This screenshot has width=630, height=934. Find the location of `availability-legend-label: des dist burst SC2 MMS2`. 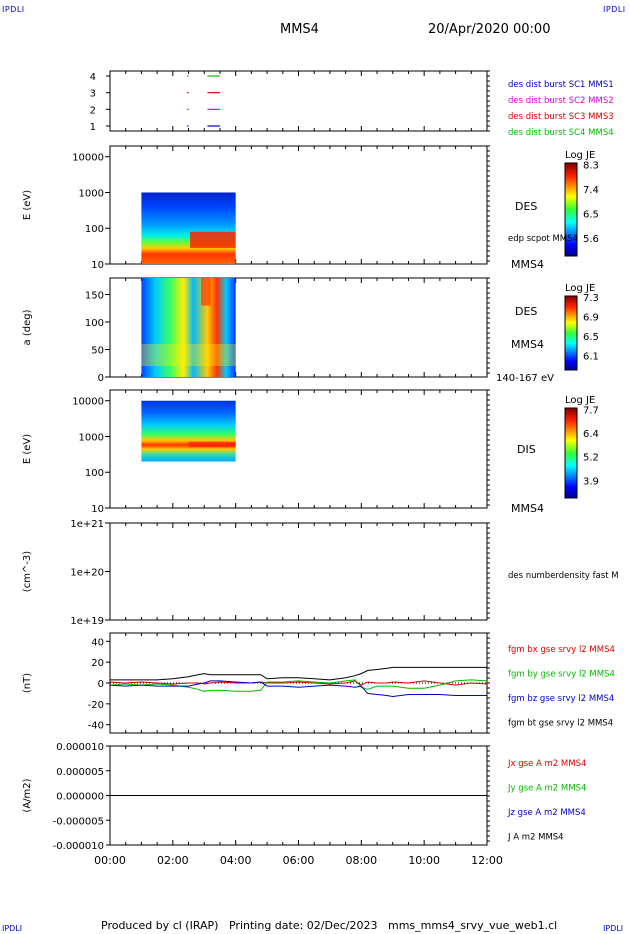

availability-legend-label: des dist burst SC2 MMS2 is located at coordinates (561, 101).